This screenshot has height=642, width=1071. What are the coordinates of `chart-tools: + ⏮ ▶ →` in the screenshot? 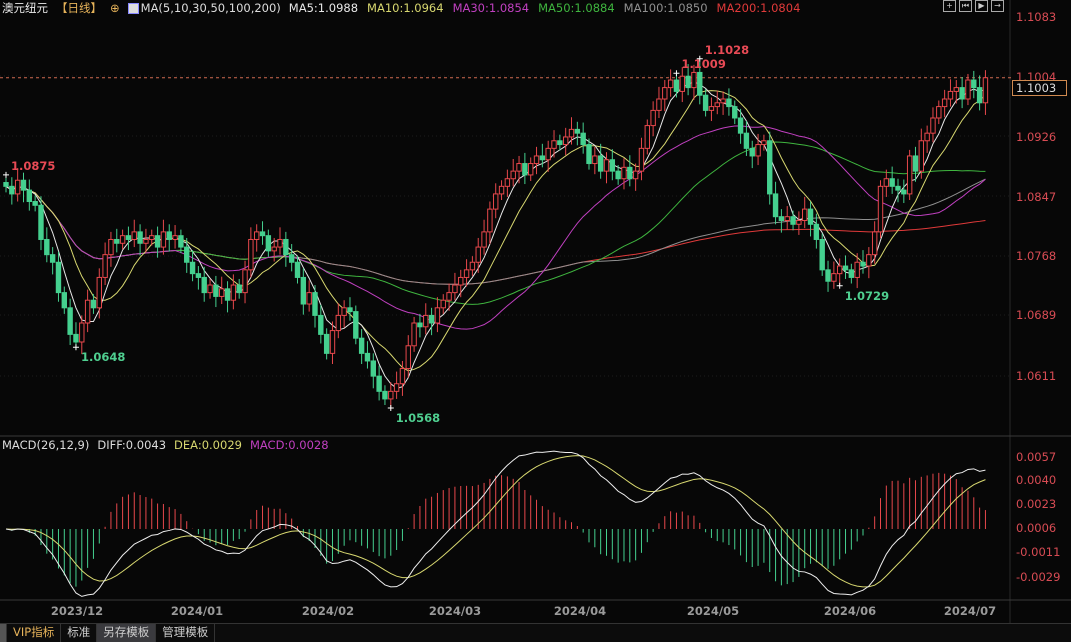 It's located at (973, 6).